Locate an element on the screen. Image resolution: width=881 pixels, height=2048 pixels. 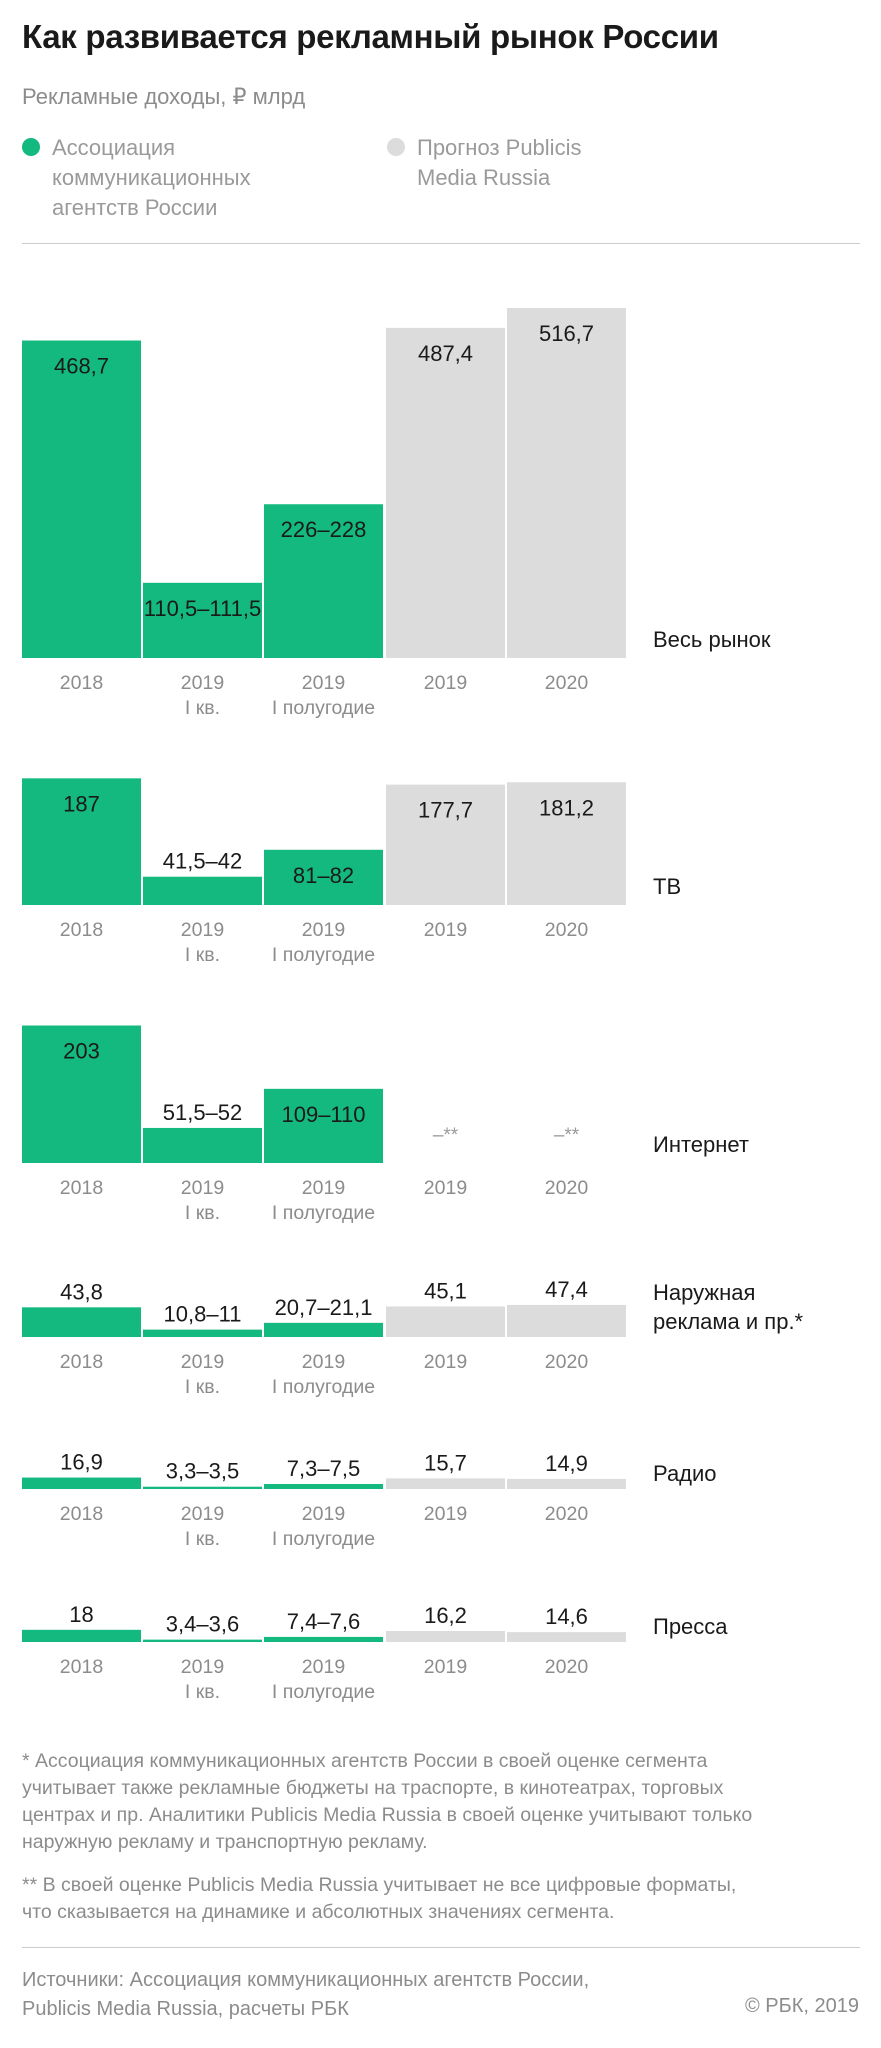
legend-label-publicis: Прогноз Publicis Media Russia is located at coordinates (499, 162).